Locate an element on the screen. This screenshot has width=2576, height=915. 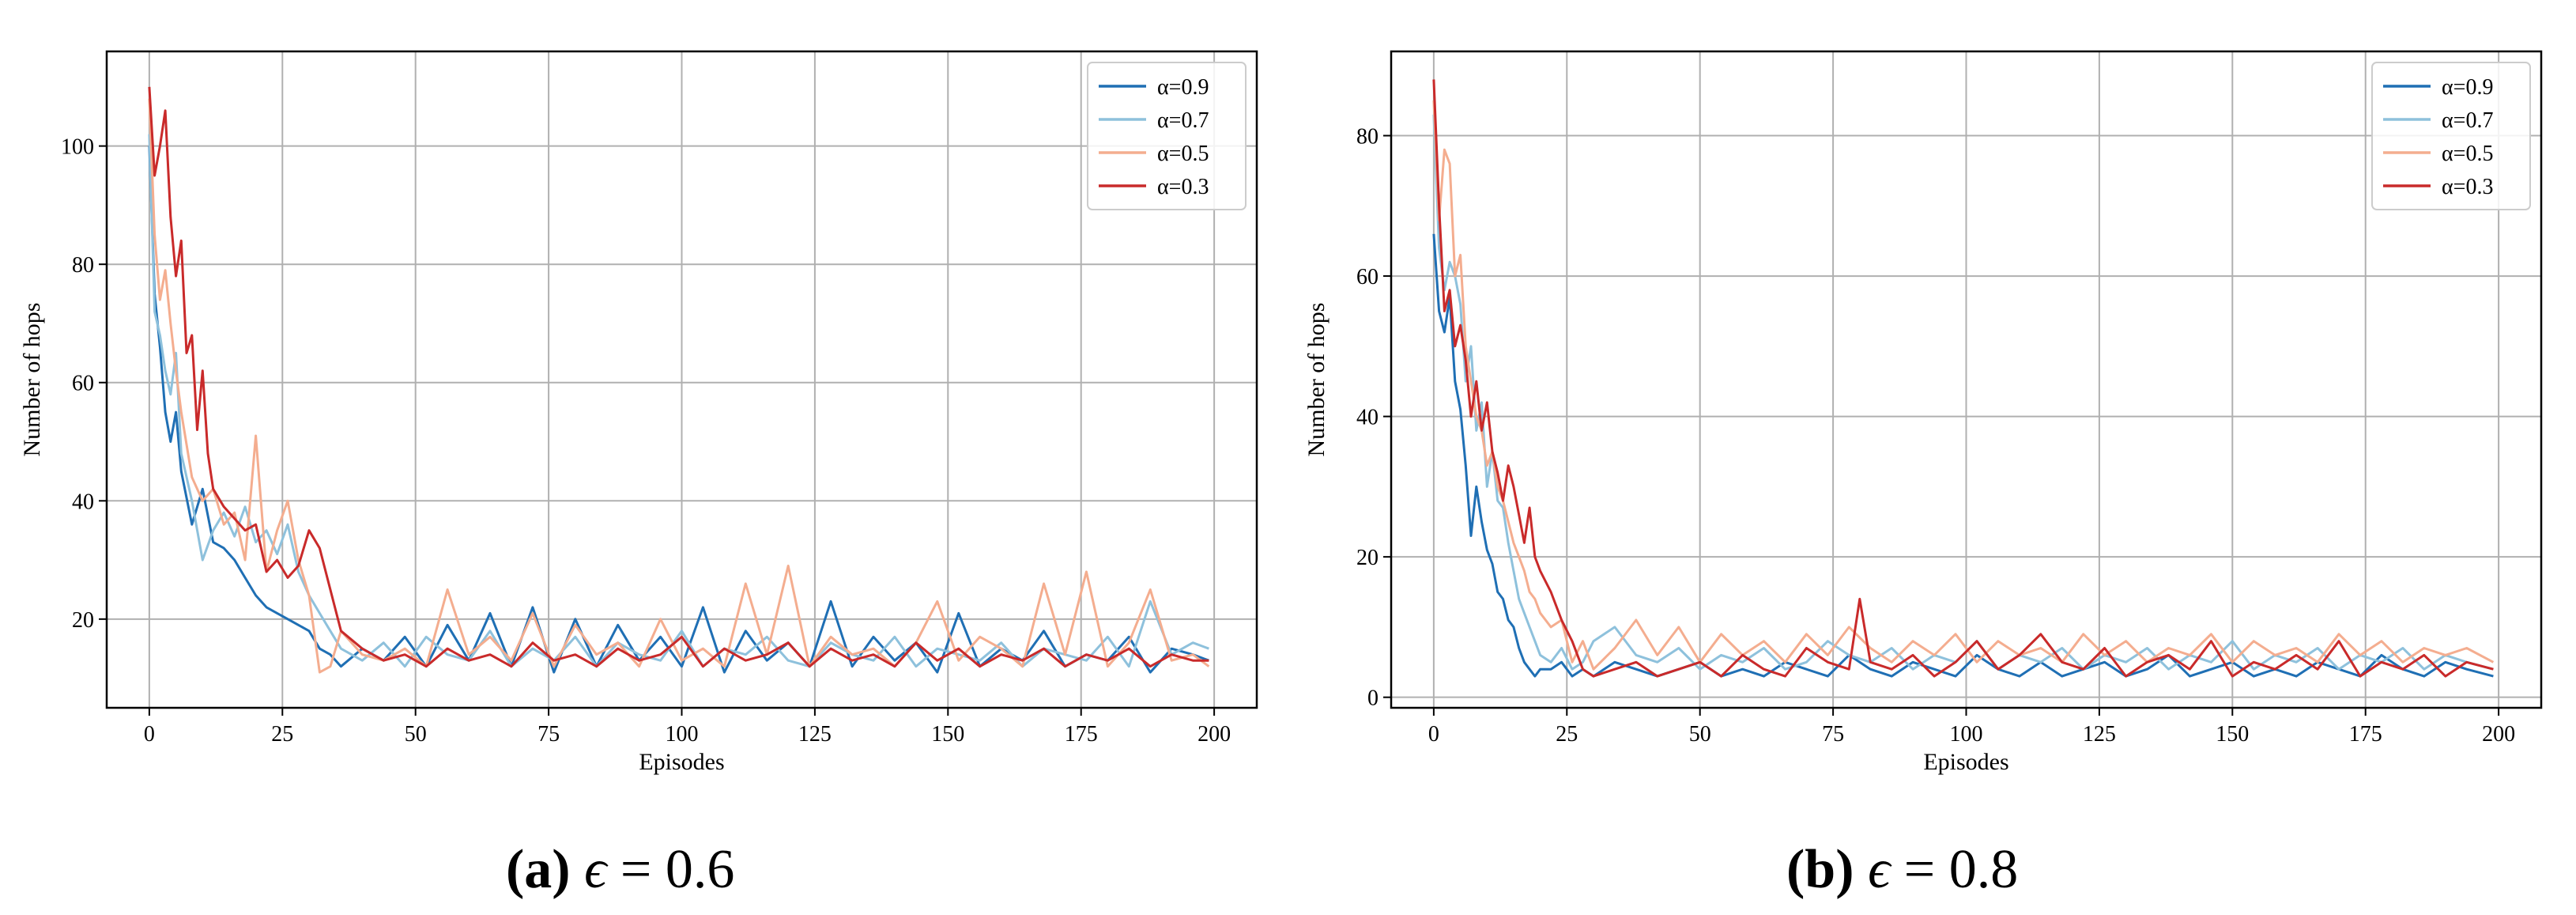
y-tick-label-0: 20 is located at coordinates (83, 620).